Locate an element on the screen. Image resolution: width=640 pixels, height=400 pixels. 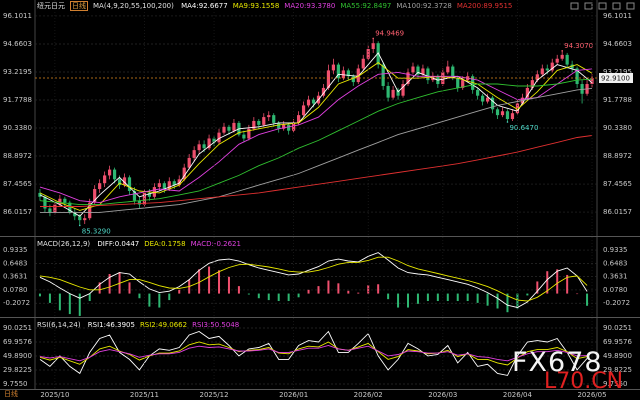
legend-entry: MA100:92.3728 is located at coordinates (424, 6).